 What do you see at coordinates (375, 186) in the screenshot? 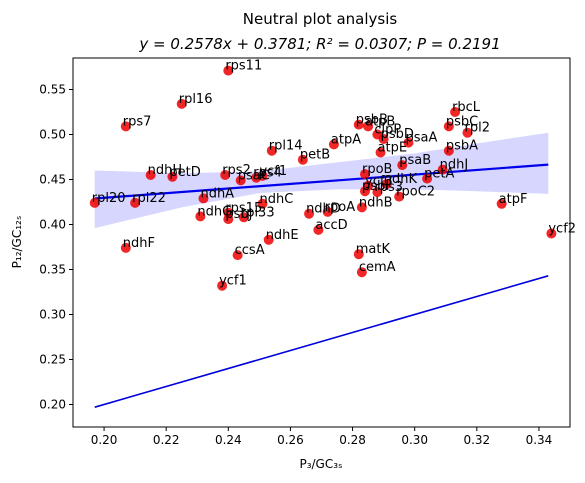
I see `point-label: psbI` at bounding box center [375, 186].